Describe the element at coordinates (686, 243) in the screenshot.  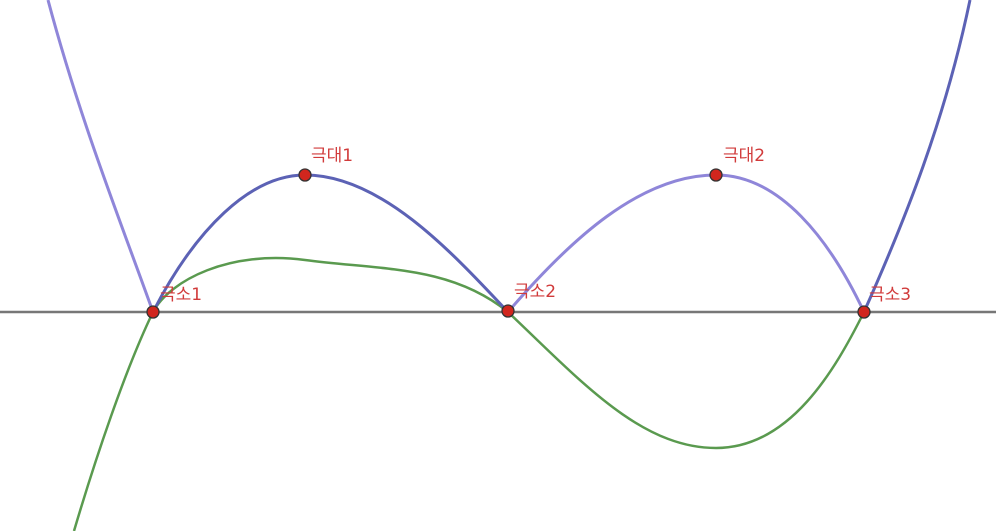
I see `purple-curve-arch` at that location.